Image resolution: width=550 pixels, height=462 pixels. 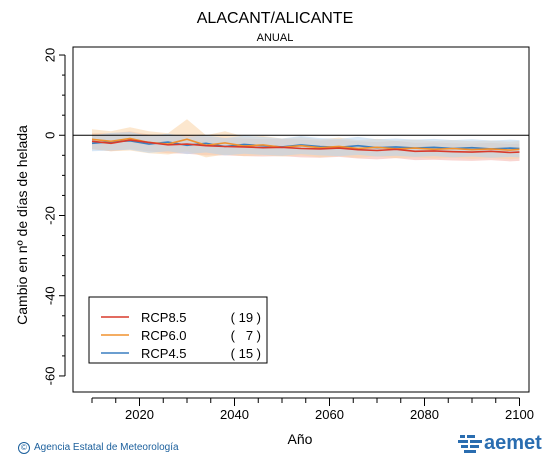 I want to click on x-tick-label: 2020, so click(x=139, y=414).